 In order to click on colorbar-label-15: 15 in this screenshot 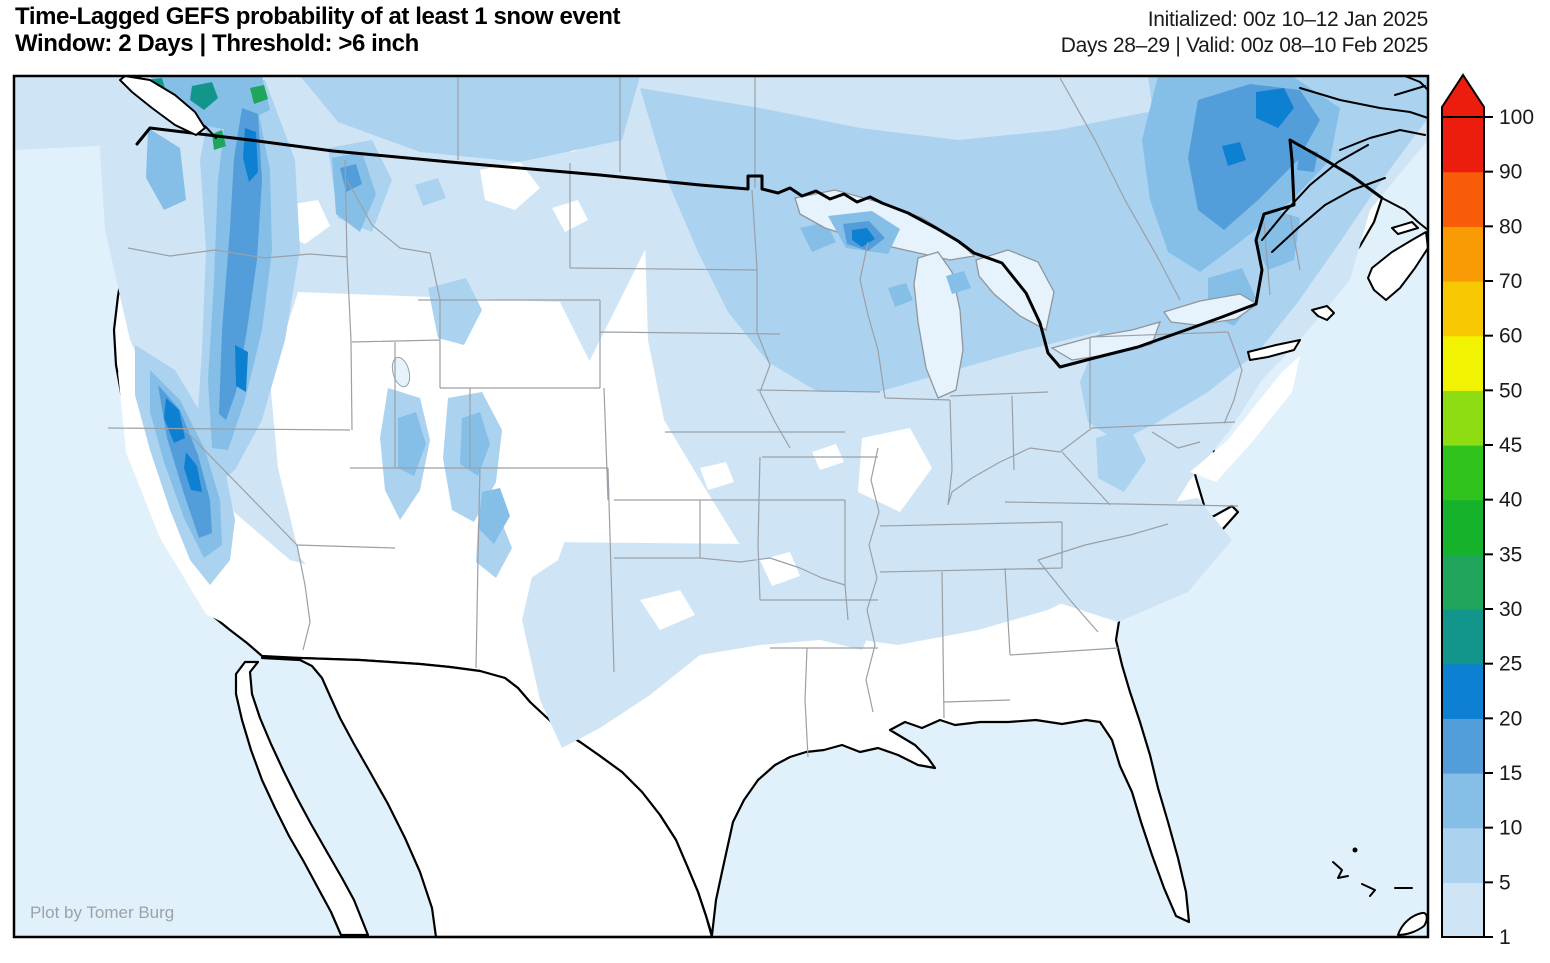, I will do `click(1510, 773)`.